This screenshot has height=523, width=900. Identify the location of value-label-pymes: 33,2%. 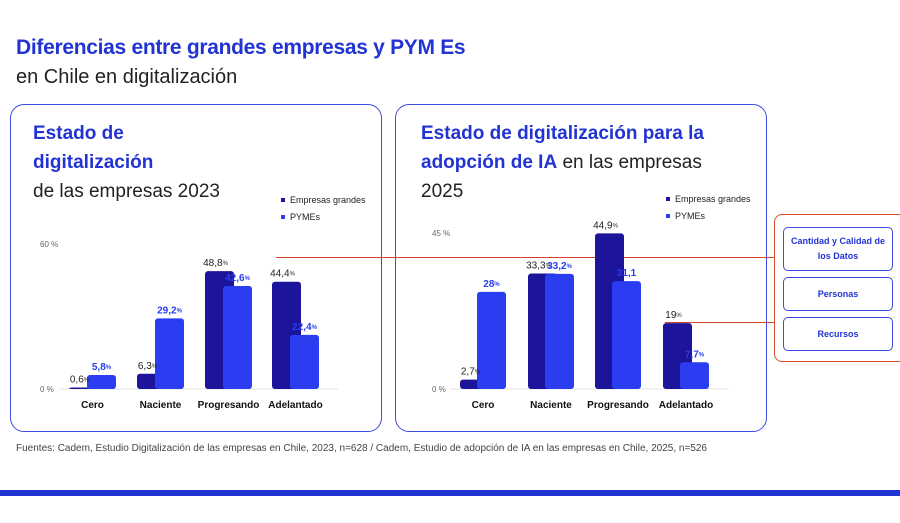
(559, 266).